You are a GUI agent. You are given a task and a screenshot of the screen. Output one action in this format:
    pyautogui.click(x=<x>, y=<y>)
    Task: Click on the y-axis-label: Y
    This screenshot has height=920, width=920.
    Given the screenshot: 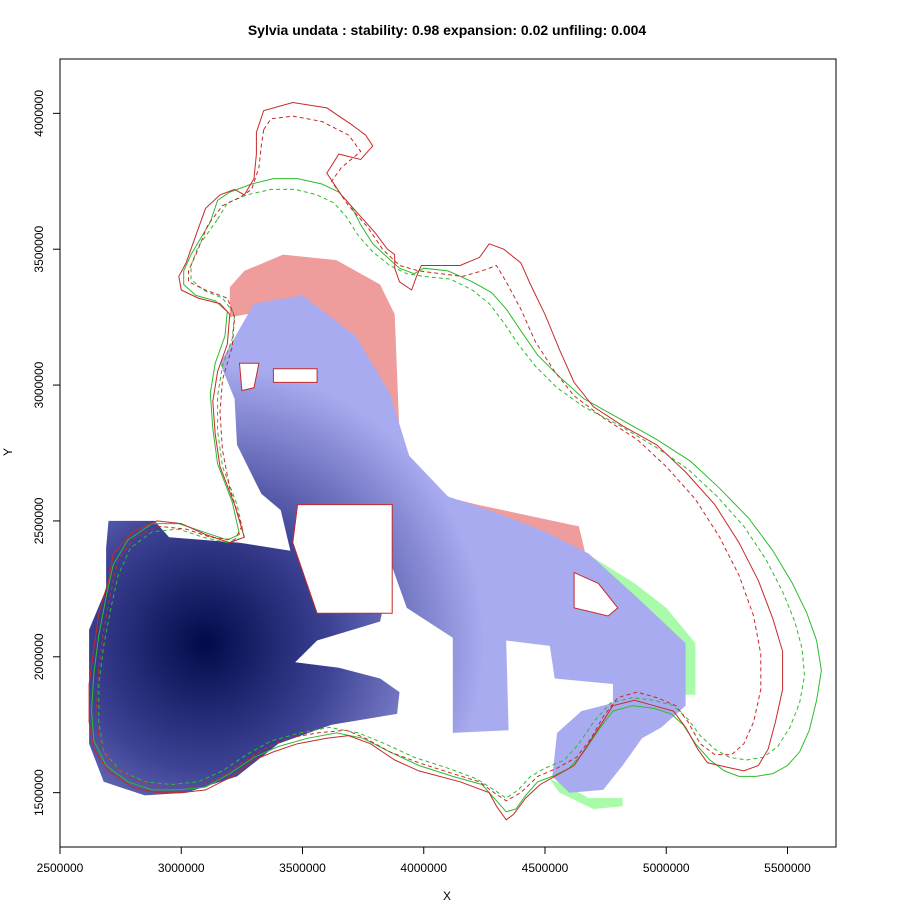 What is the action you would take?
    pyautogui.click(x=8, y=452)
    